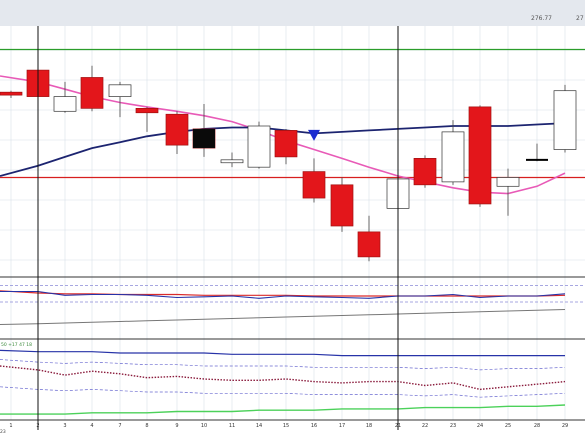 The height and width of the screenshot is (441, 585). I want to click on x-axis-tick-label: 17, so click(342, 426).